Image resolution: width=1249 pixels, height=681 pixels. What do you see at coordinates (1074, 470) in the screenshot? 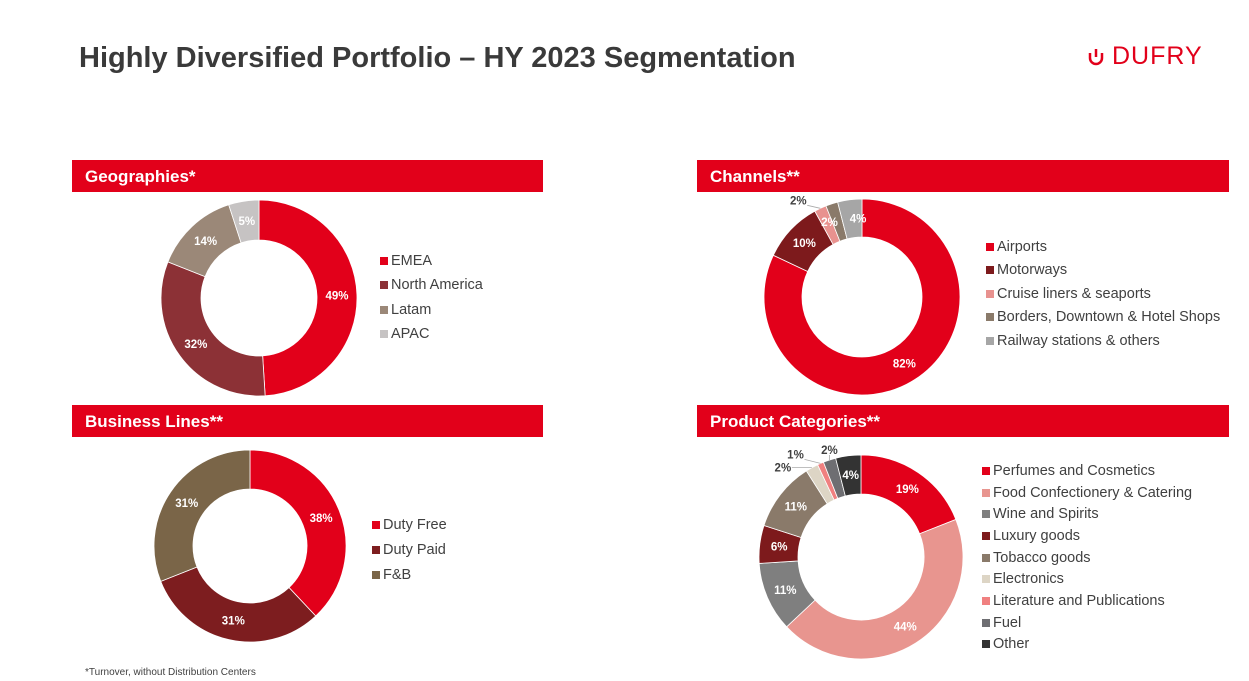
I see `legend-label: Perfumes and Cosmetics` at bounding box center [1074, 470].